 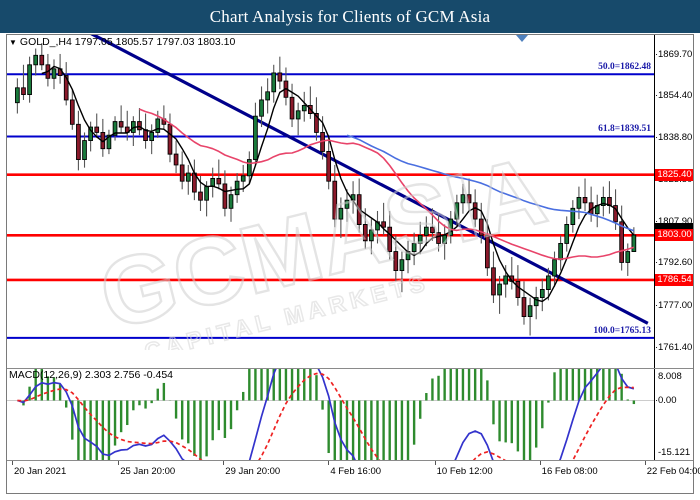 I want to click on price-axis-tick-label: 1838.80, so click(x=675, y=138).